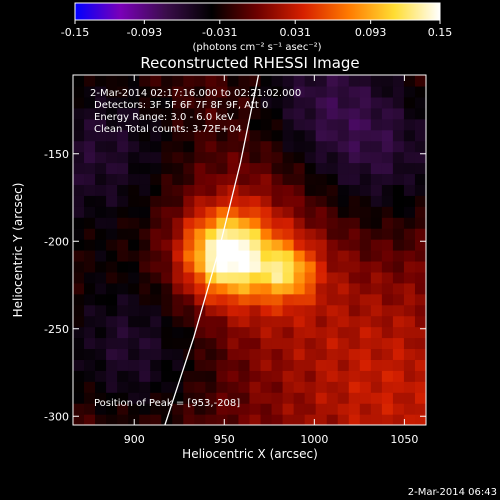  I want to click on annotation-energy-range: Energy Range: 3.0 - 6.0 keV, so click(164, 117).